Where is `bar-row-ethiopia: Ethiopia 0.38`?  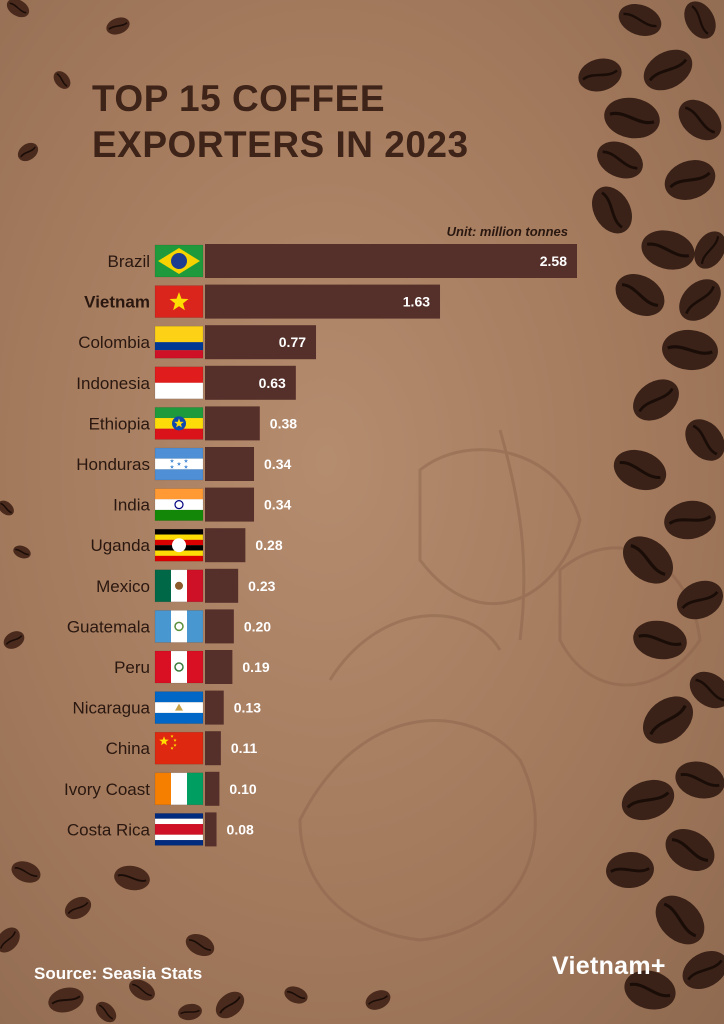 bar-row-ethiopia: Ethiopia 0.38 is located at coordinates (193, 423).